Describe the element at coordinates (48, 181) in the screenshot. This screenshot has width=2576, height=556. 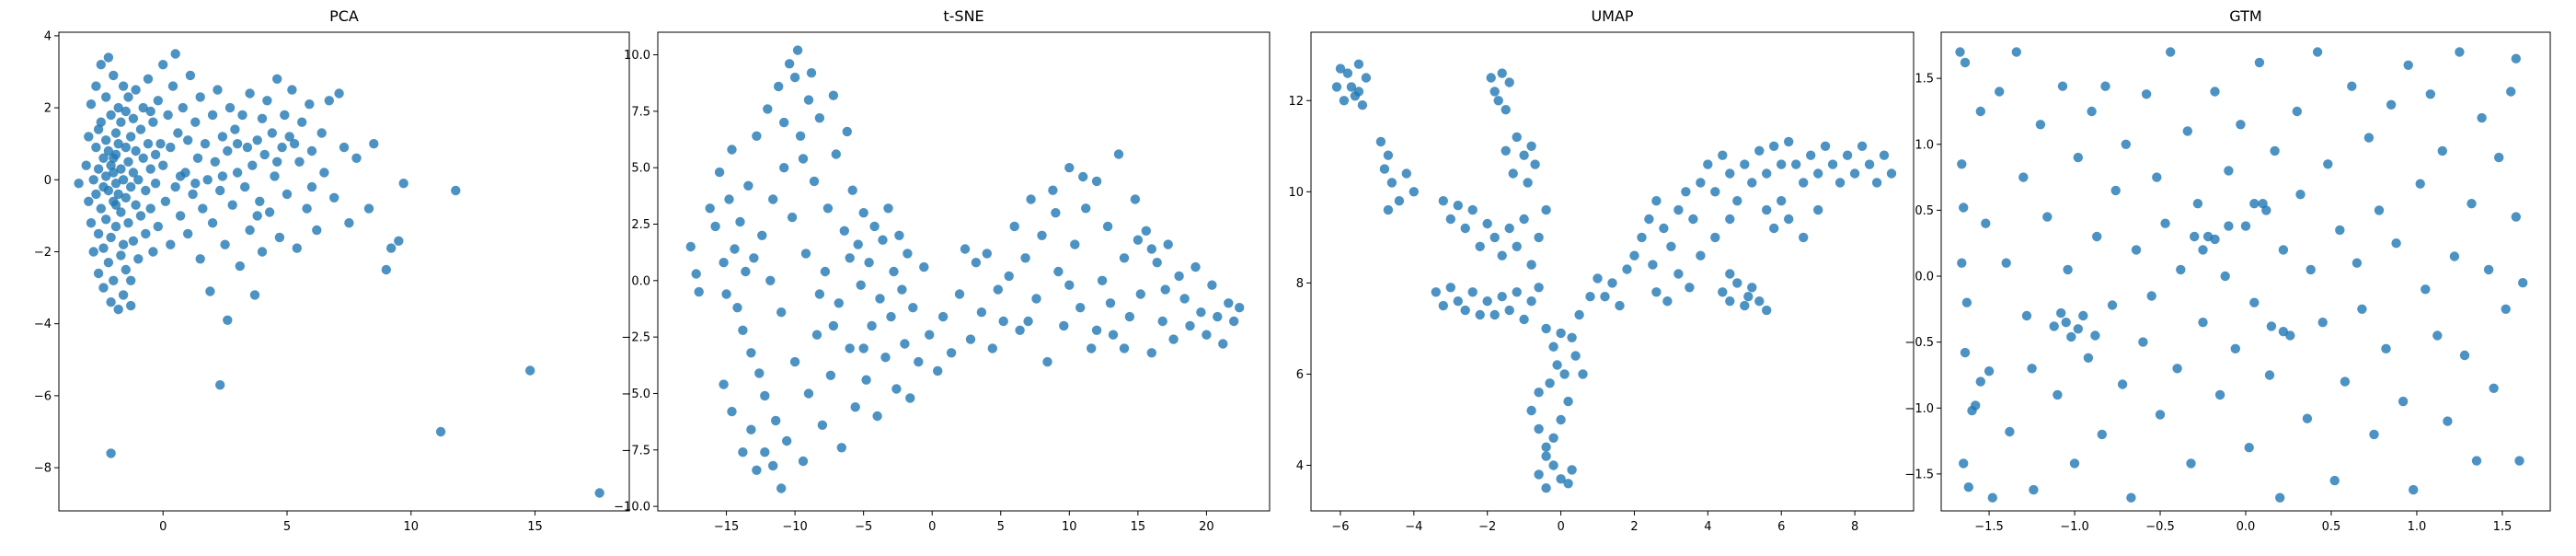
I see `y-tick-label: 0` at that location.